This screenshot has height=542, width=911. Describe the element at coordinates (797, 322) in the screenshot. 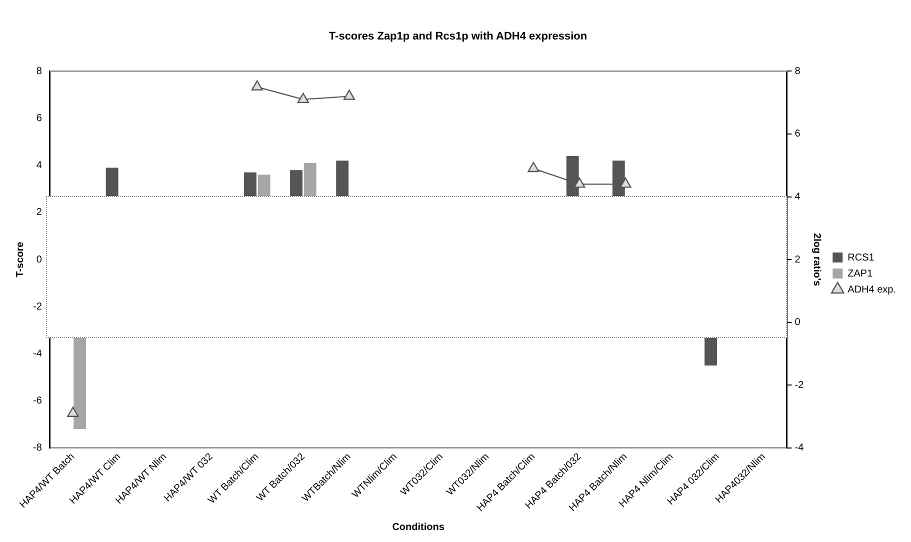

I see `y2-tick-label: 0` at that location.